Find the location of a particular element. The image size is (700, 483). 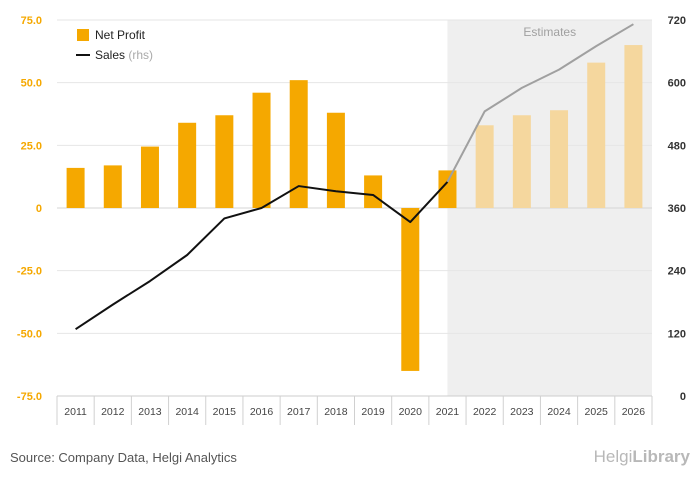

left-axis-tick-label: -75.0 is located at coordinates (29, 397).